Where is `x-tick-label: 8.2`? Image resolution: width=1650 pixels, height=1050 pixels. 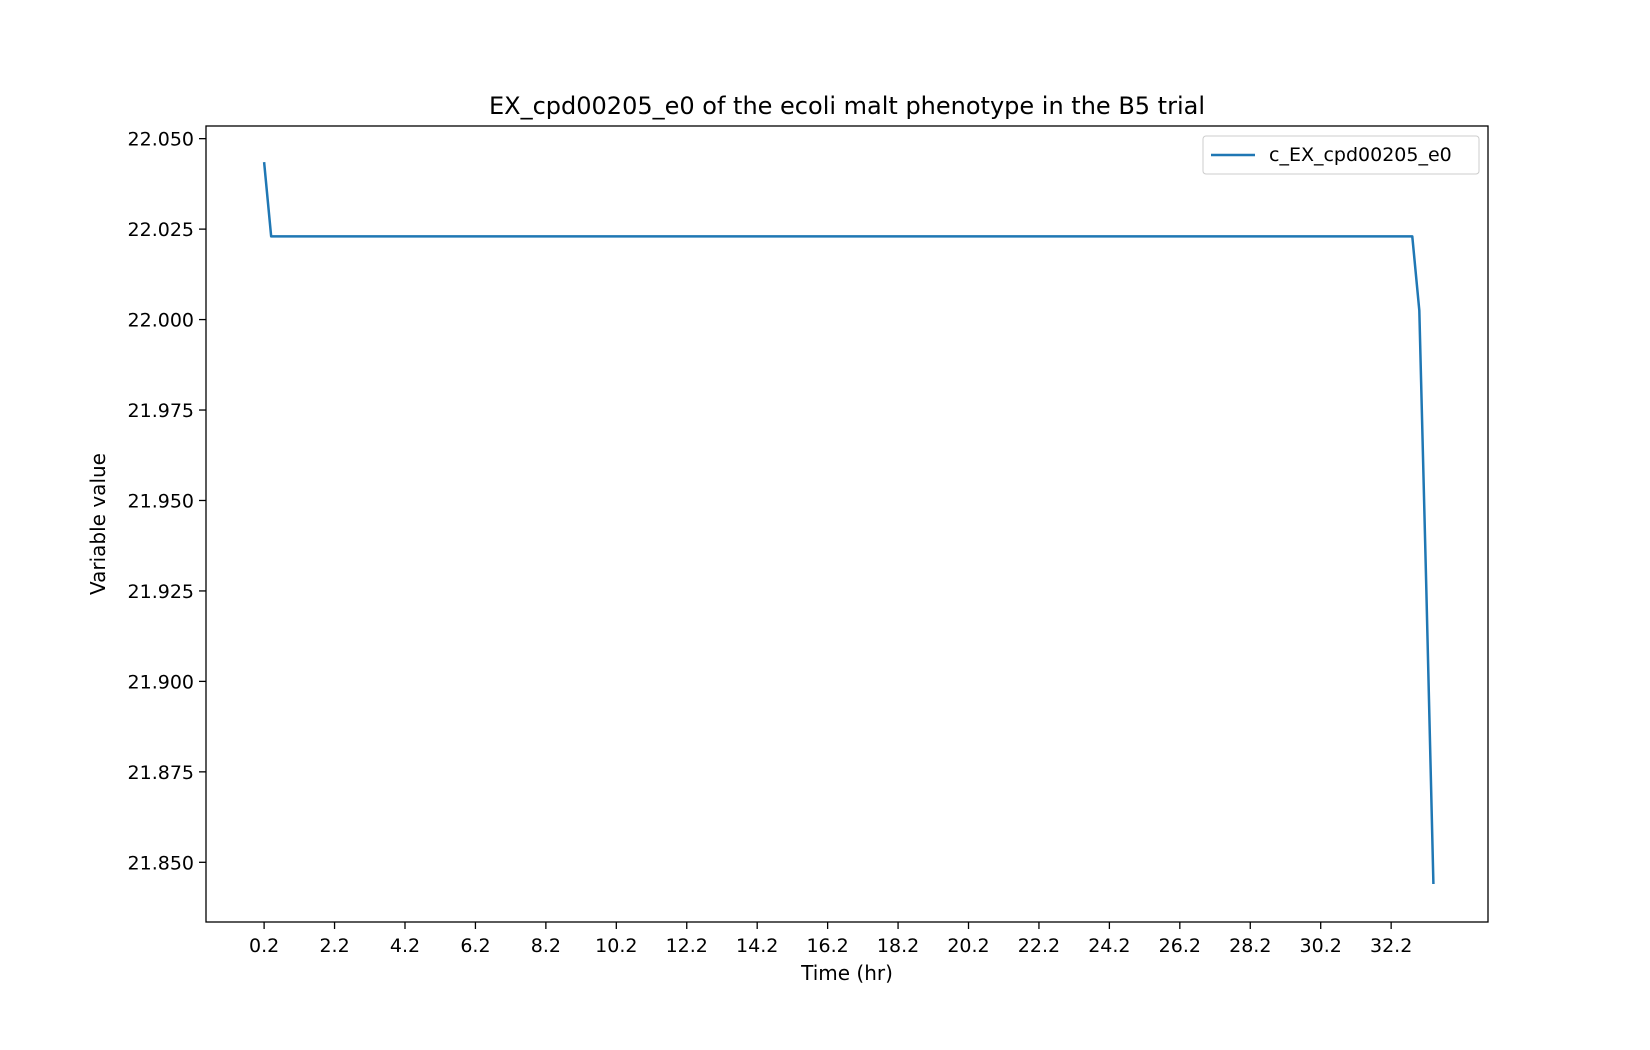 x-tick-label: 8.2 is located at coordinates (546, 946).